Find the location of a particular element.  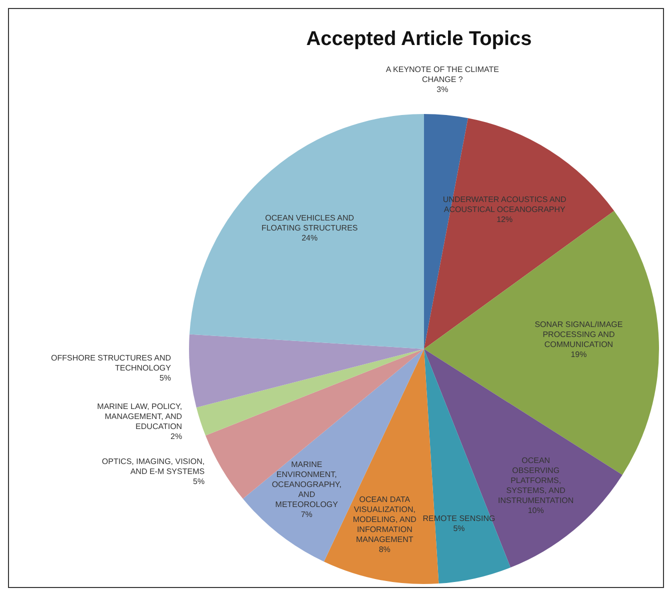

slice-label: MARINE LAW, POLICY, MANAGEMENT, AND EDUCATION is located at coordinates (139, 416).